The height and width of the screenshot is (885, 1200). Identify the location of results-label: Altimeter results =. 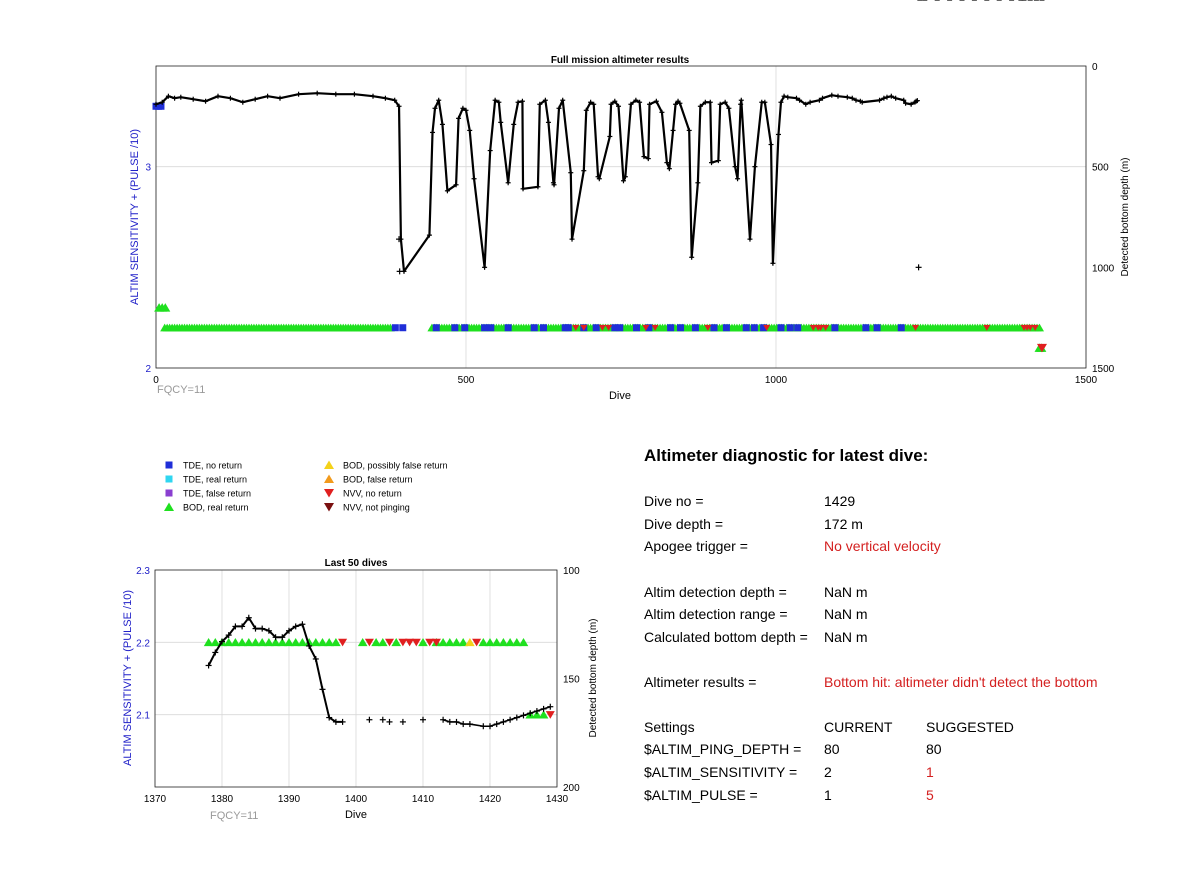
(700, 682).